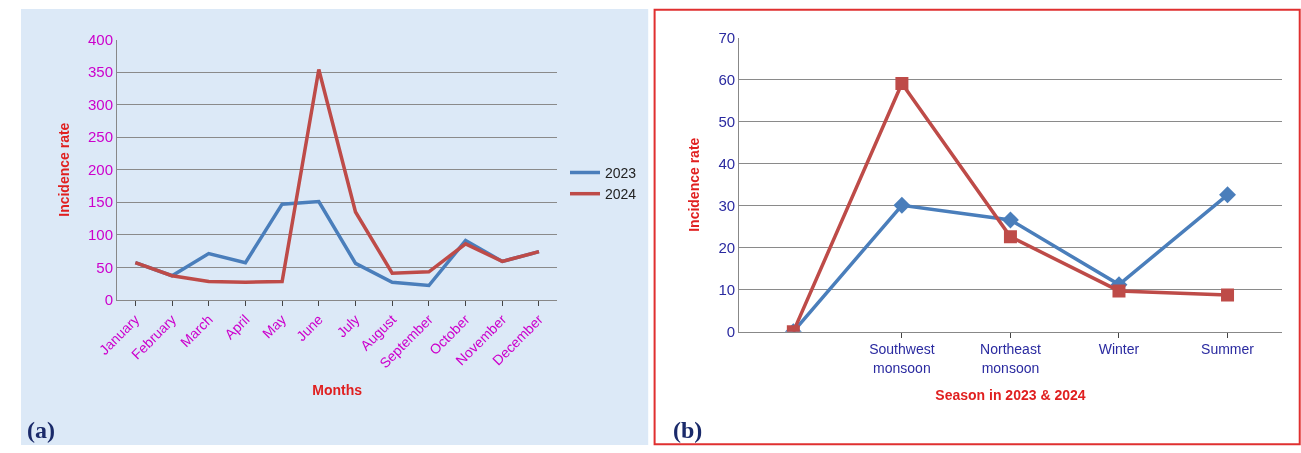 Image resolution: width=1301 pixels, height=453 pixels. Describe the element at coordinates (1119, 349) in the screenshot. I see `x-tick-label: Winter` at that location.